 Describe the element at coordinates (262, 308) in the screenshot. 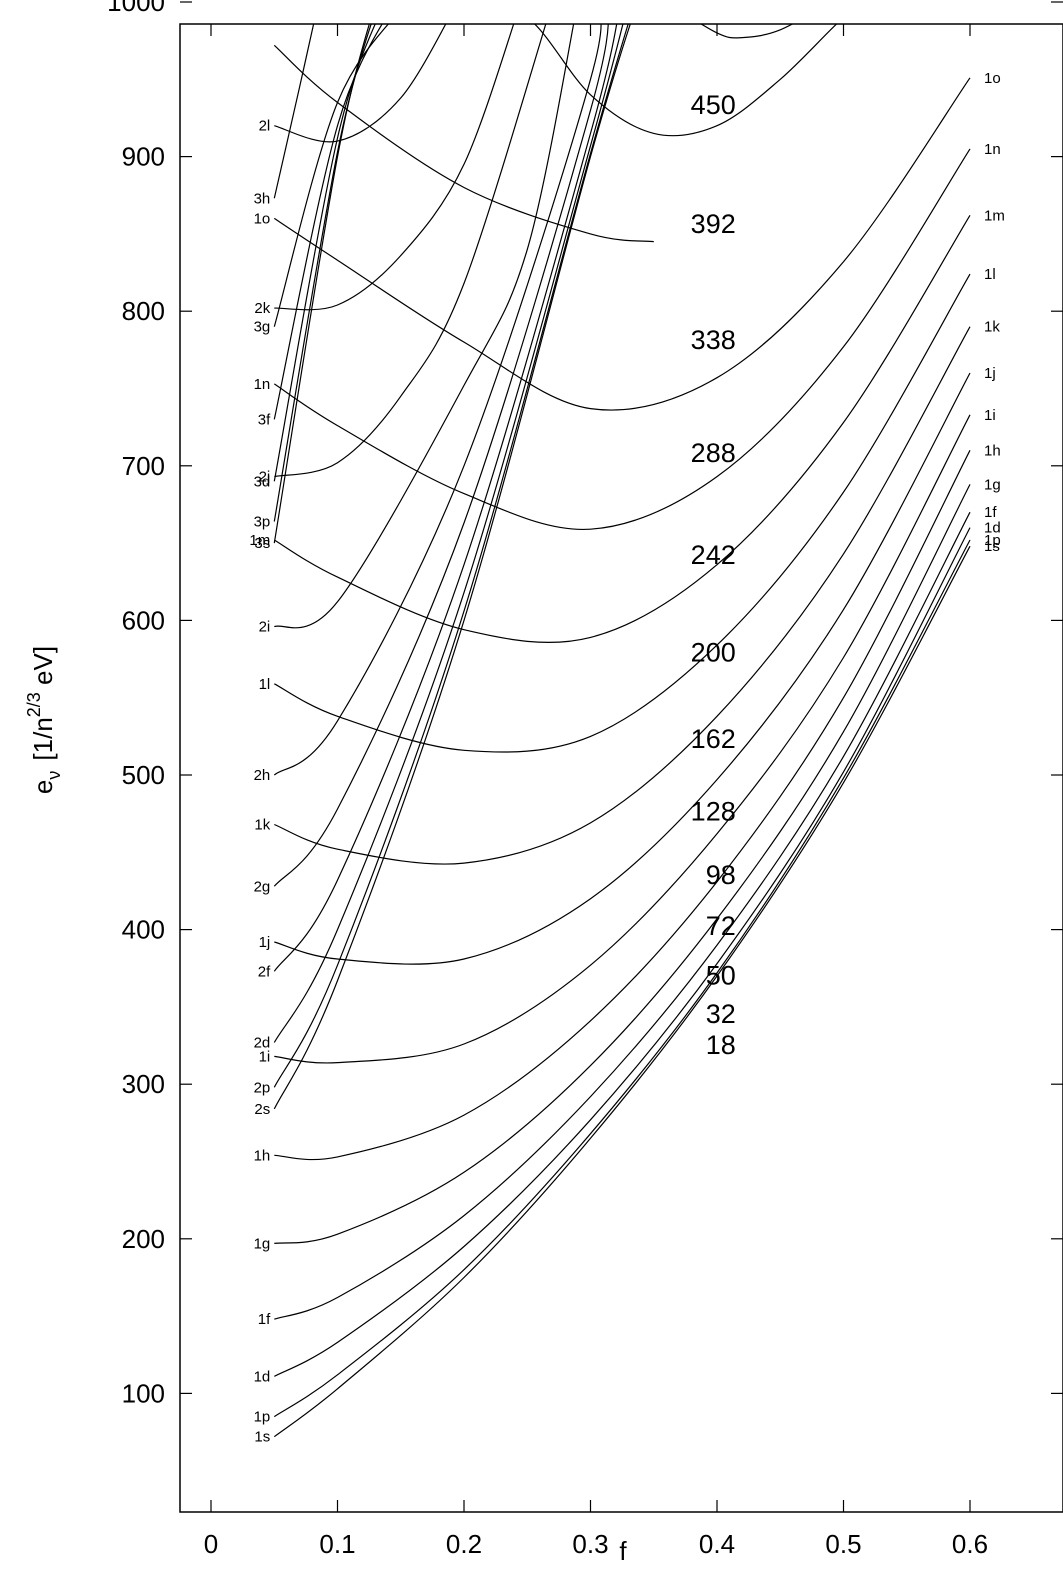

I see `curve-label-left: 2k` at that location.